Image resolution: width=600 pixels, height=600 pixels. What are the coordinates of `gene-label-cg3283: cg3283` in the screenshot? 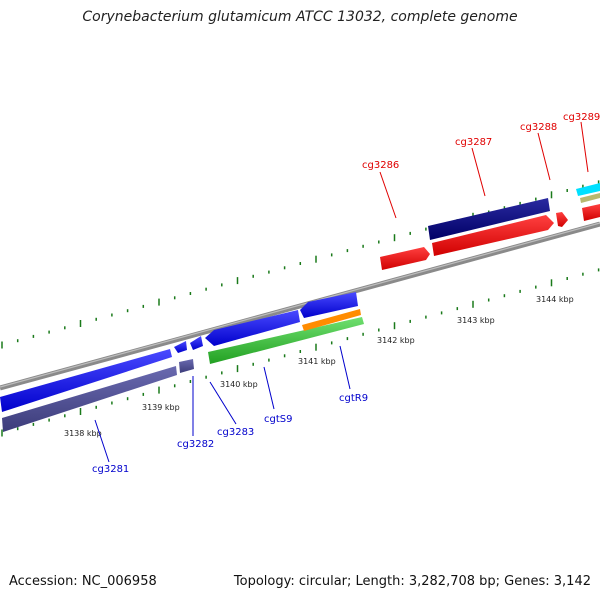 It's located at (235, 432).